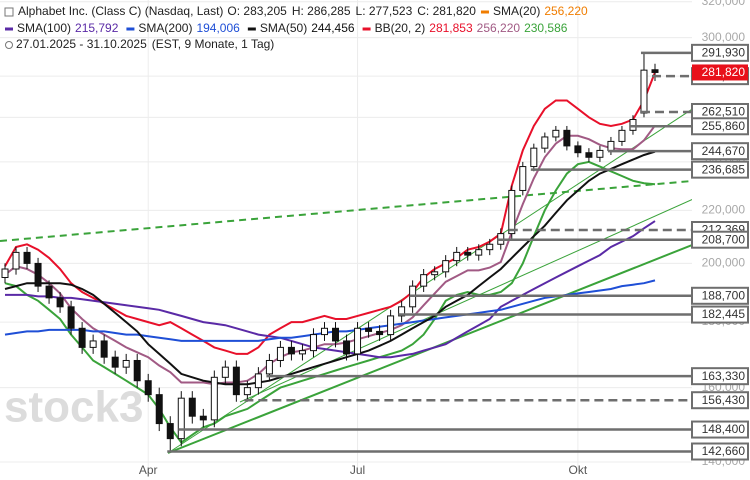 Image resolution: width=750 pixels, height=480 pixels. Describe the element at coordinates (724, 295) in the screenshot. I see `level-label: 188,700` at that location.